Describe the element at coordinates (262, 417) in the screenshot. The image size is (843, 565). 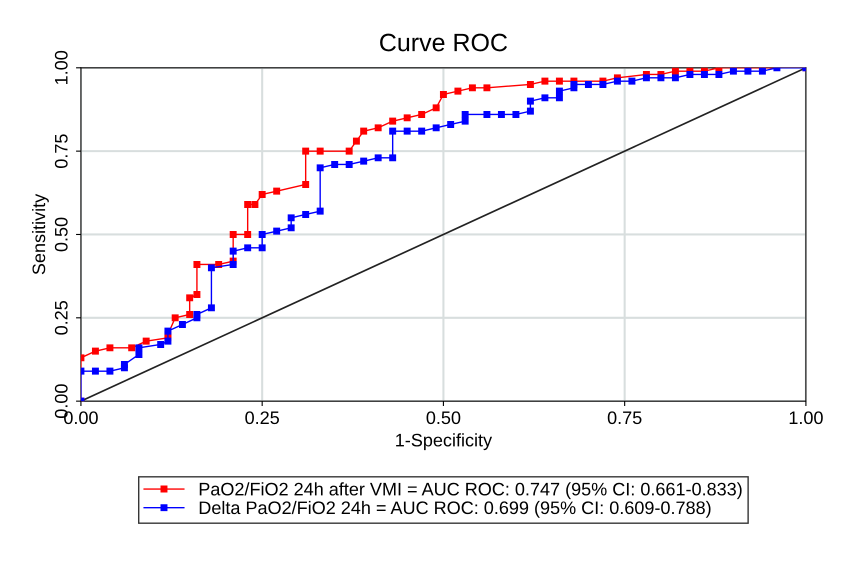
I see `x-tick-label: 0.25` at that location.